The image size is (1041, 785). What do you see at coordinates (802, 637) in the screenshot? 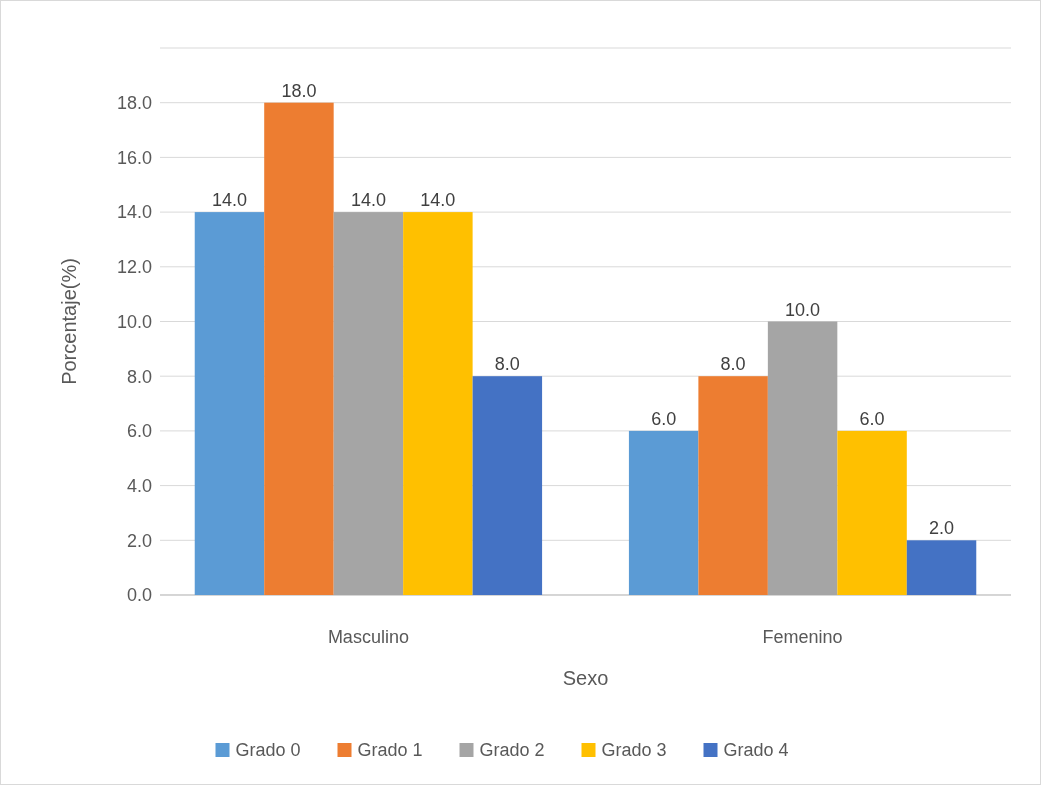
I see `x-tick-label: Femenino` at bounding box center [802, 637].